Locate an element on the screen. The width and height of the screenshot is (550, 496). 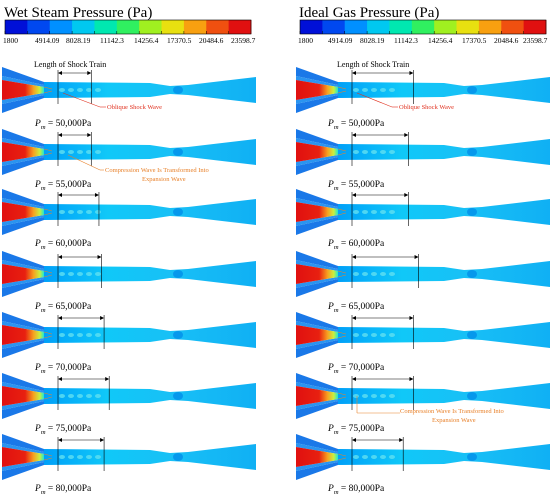
right-condition-label-row5: Pm = 70,000Pa is located at coordinates (356, 369).